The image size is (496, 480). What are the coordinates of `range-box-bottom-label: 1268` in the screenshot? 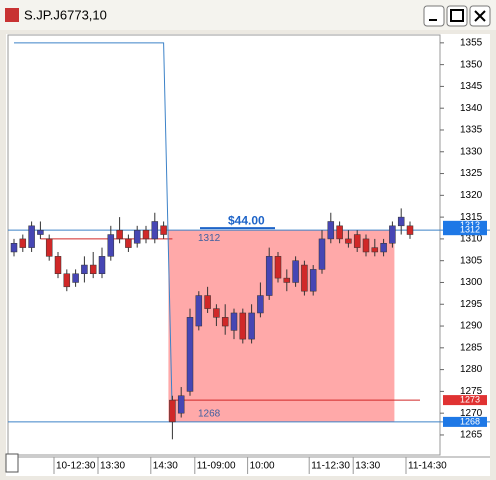 It's located at (209, 414).